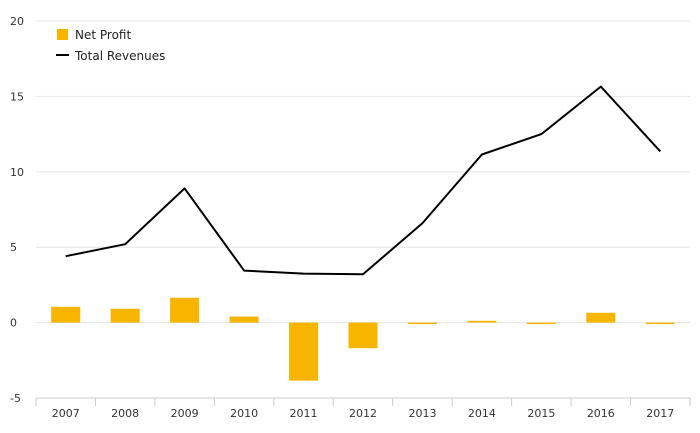  Describe the element at coordinates (125, 413) in the screenshot. I see `x-tick-label: 2008` at that location.